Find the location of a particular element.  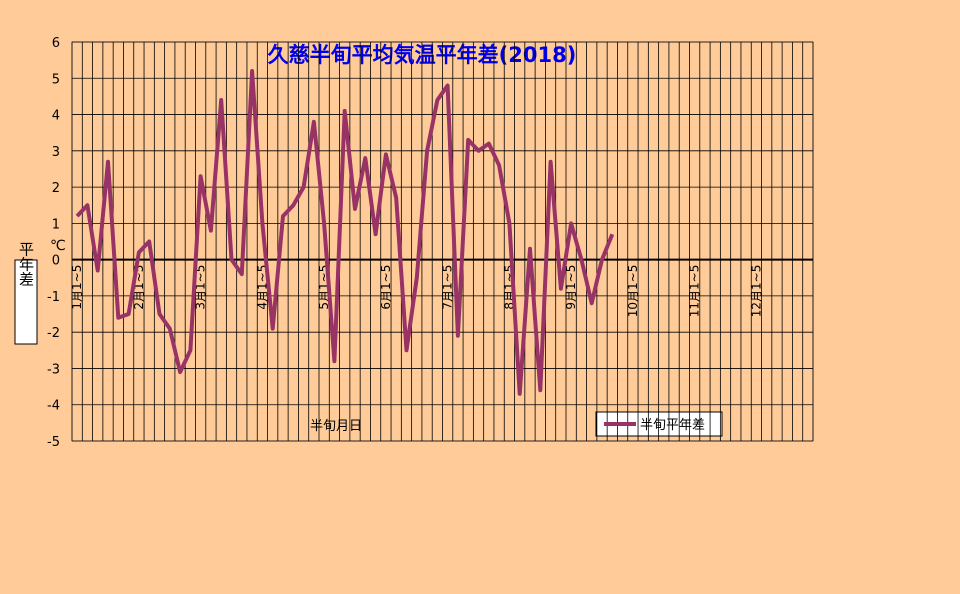

y-tick-label: -2 is located at coordinates (53, 333).